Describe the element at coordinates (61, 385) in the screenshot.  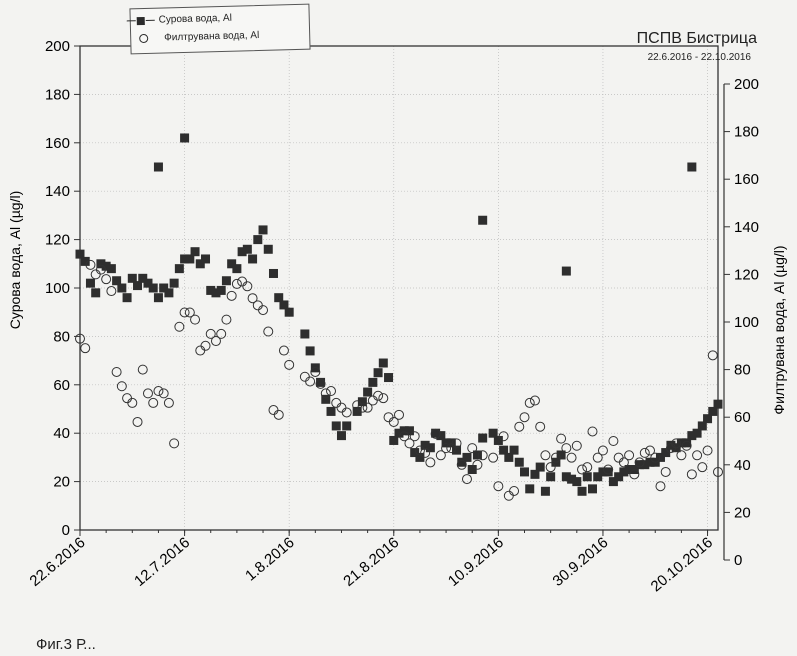
I see `y-tick-label: 60` at that location.